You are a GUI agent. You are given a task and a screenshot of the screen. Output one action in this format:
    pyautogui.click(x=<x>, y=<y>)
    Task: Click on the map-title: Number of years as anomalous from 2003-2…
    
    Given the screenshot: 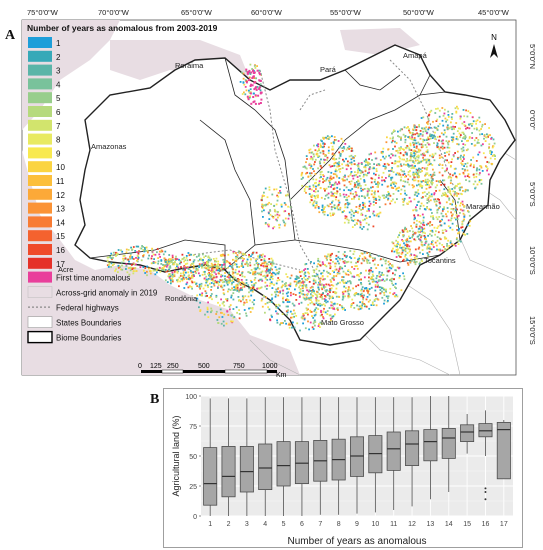 What is the action you would take?
    pyautogui.click(x=122, y=28)
    